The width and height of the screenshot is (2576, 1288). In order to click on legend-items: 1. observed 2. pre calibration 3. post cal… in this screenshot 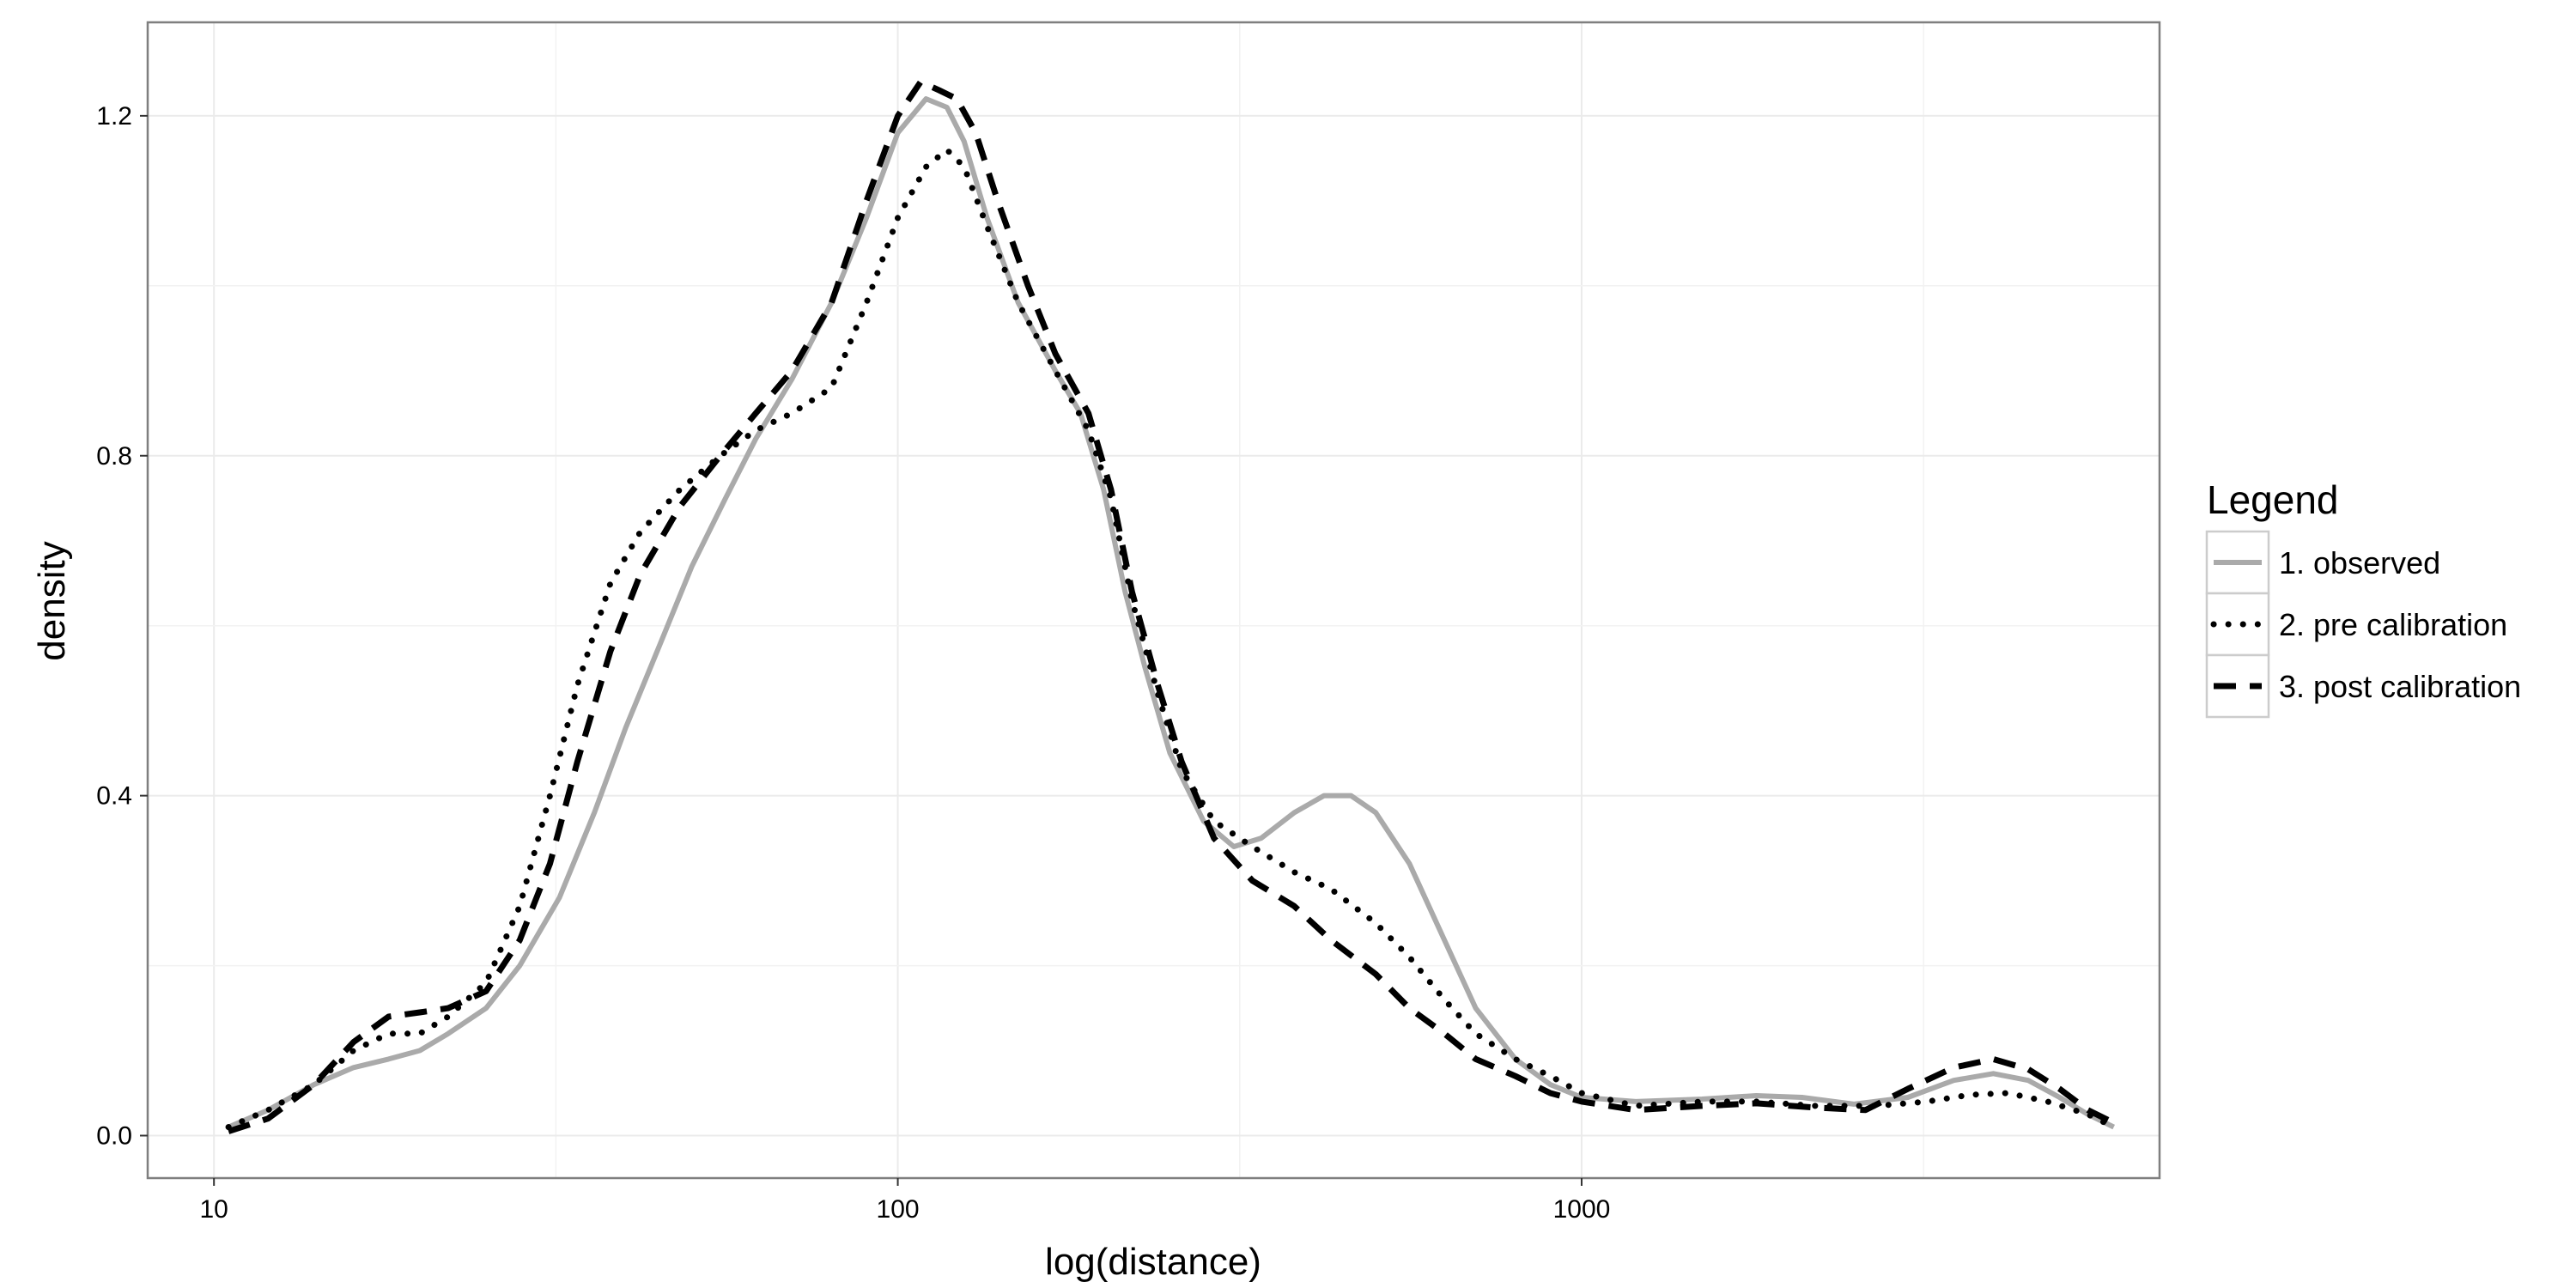, I will do `click(2363, 625)`.